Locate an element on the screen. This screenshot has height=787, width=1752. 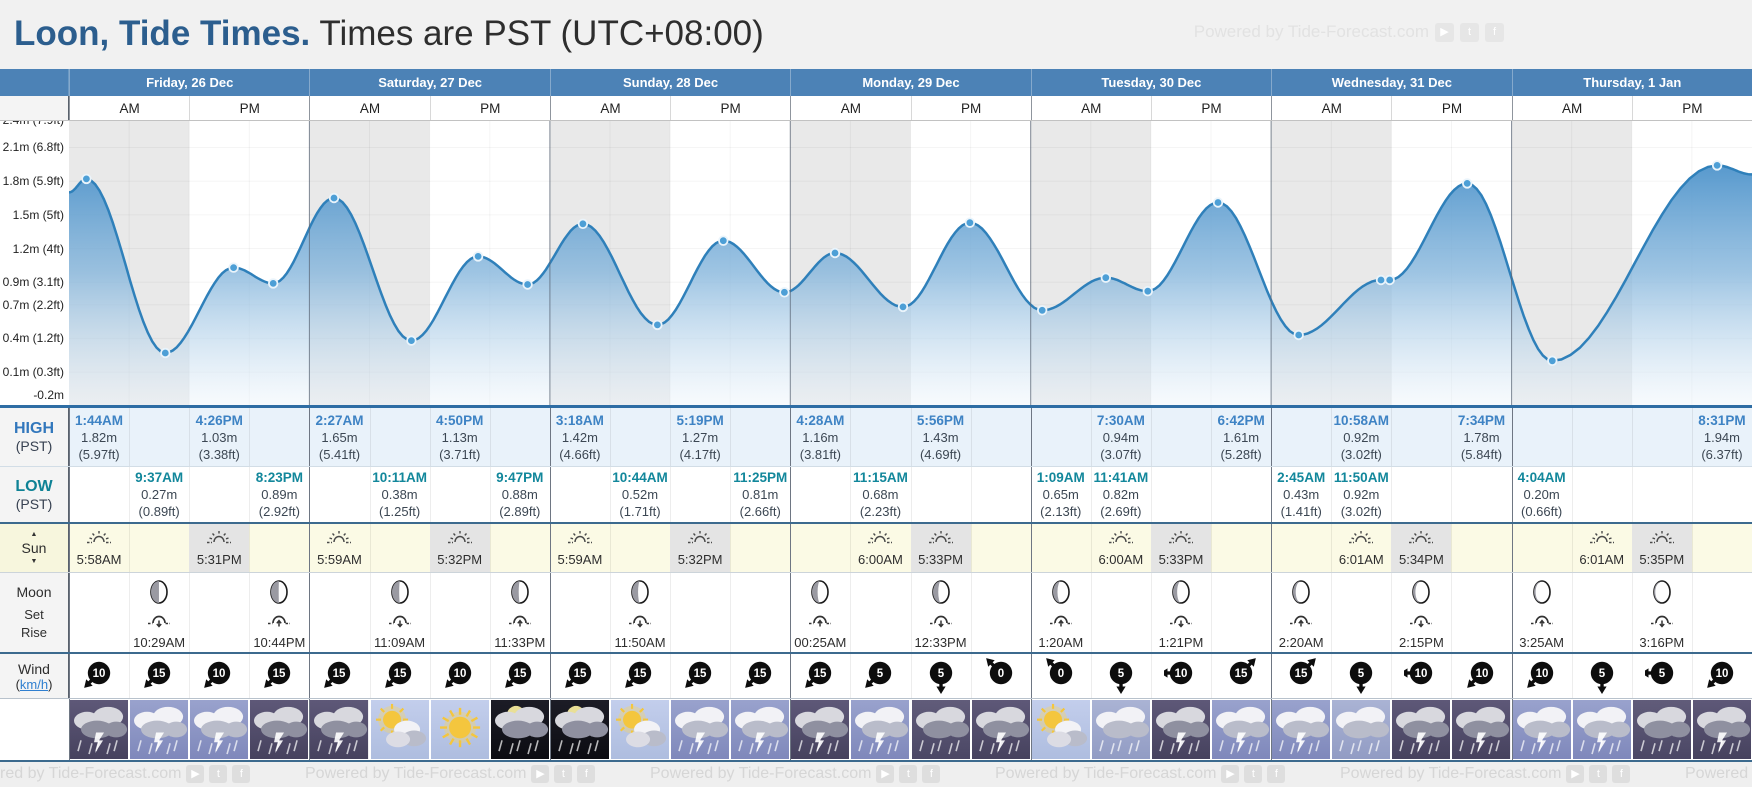
low-tide-cell: 2:45AM 0.43m (1.41ft) is located at coordinates (1301, 494).